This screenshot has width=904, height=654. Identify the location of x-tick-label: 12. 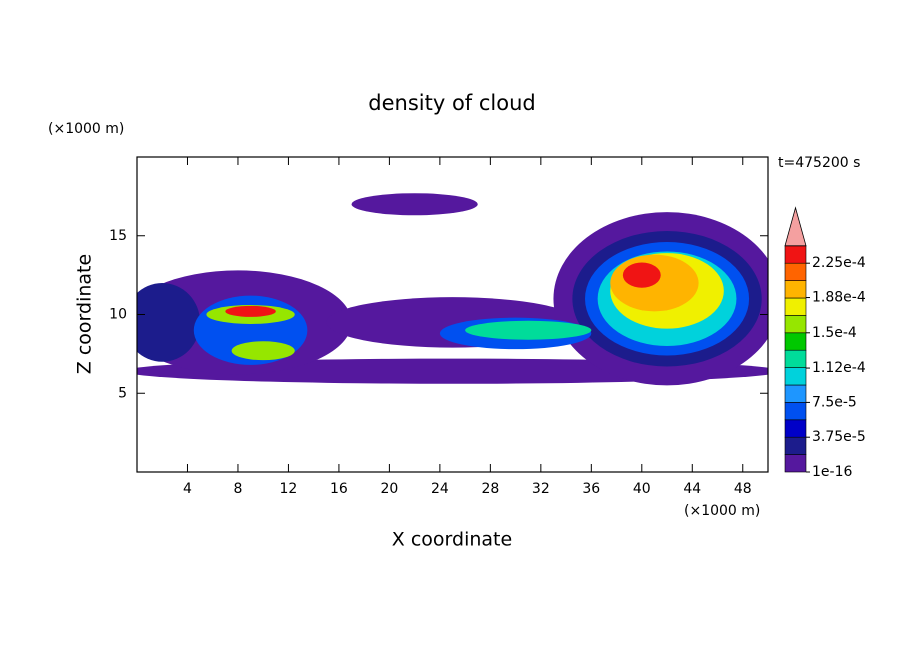
(289, 489).